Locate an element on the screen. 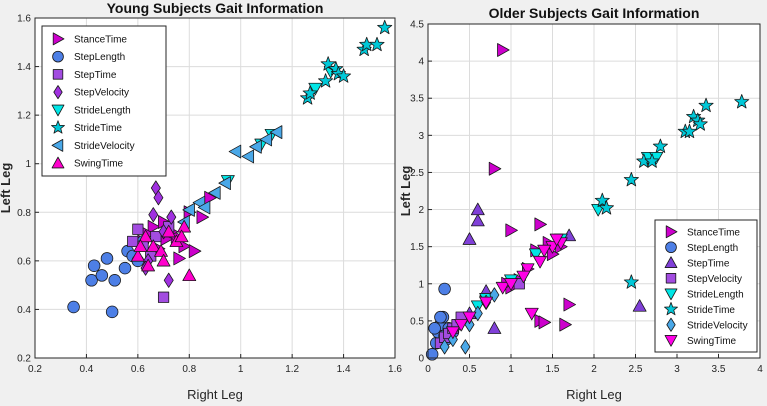 This screenshot has height=406, width=767. y-tick-label: 0.4 is located at coordinates (24, 310).